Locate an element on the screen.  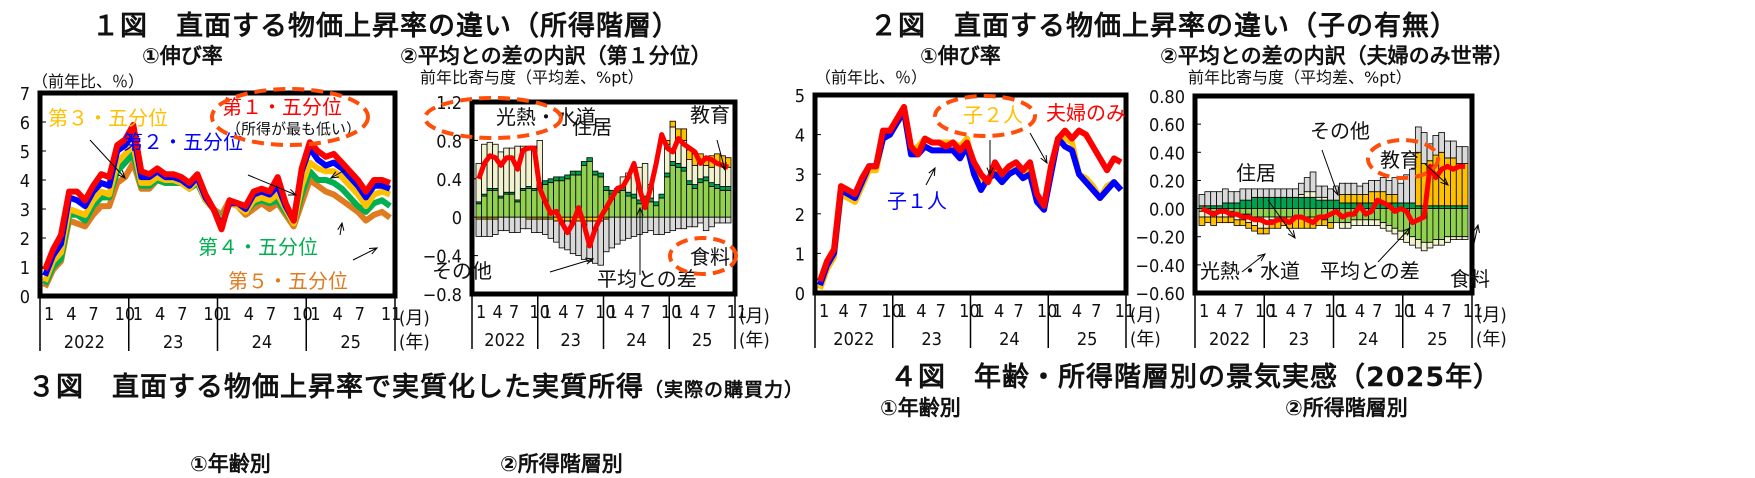
y-tick-label: 0.4 is located at coordinates (449, 180).